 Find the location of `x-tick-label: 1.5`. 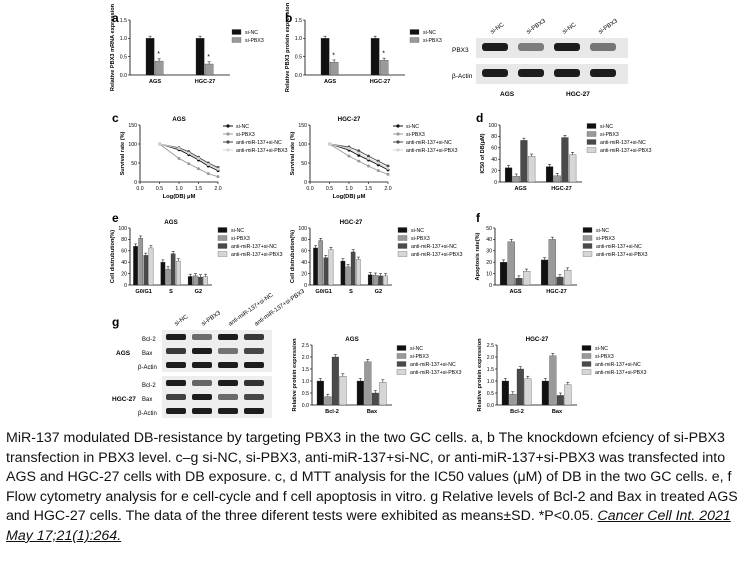

x-tick-label: 1.5 is located at coordinates (198, 189).